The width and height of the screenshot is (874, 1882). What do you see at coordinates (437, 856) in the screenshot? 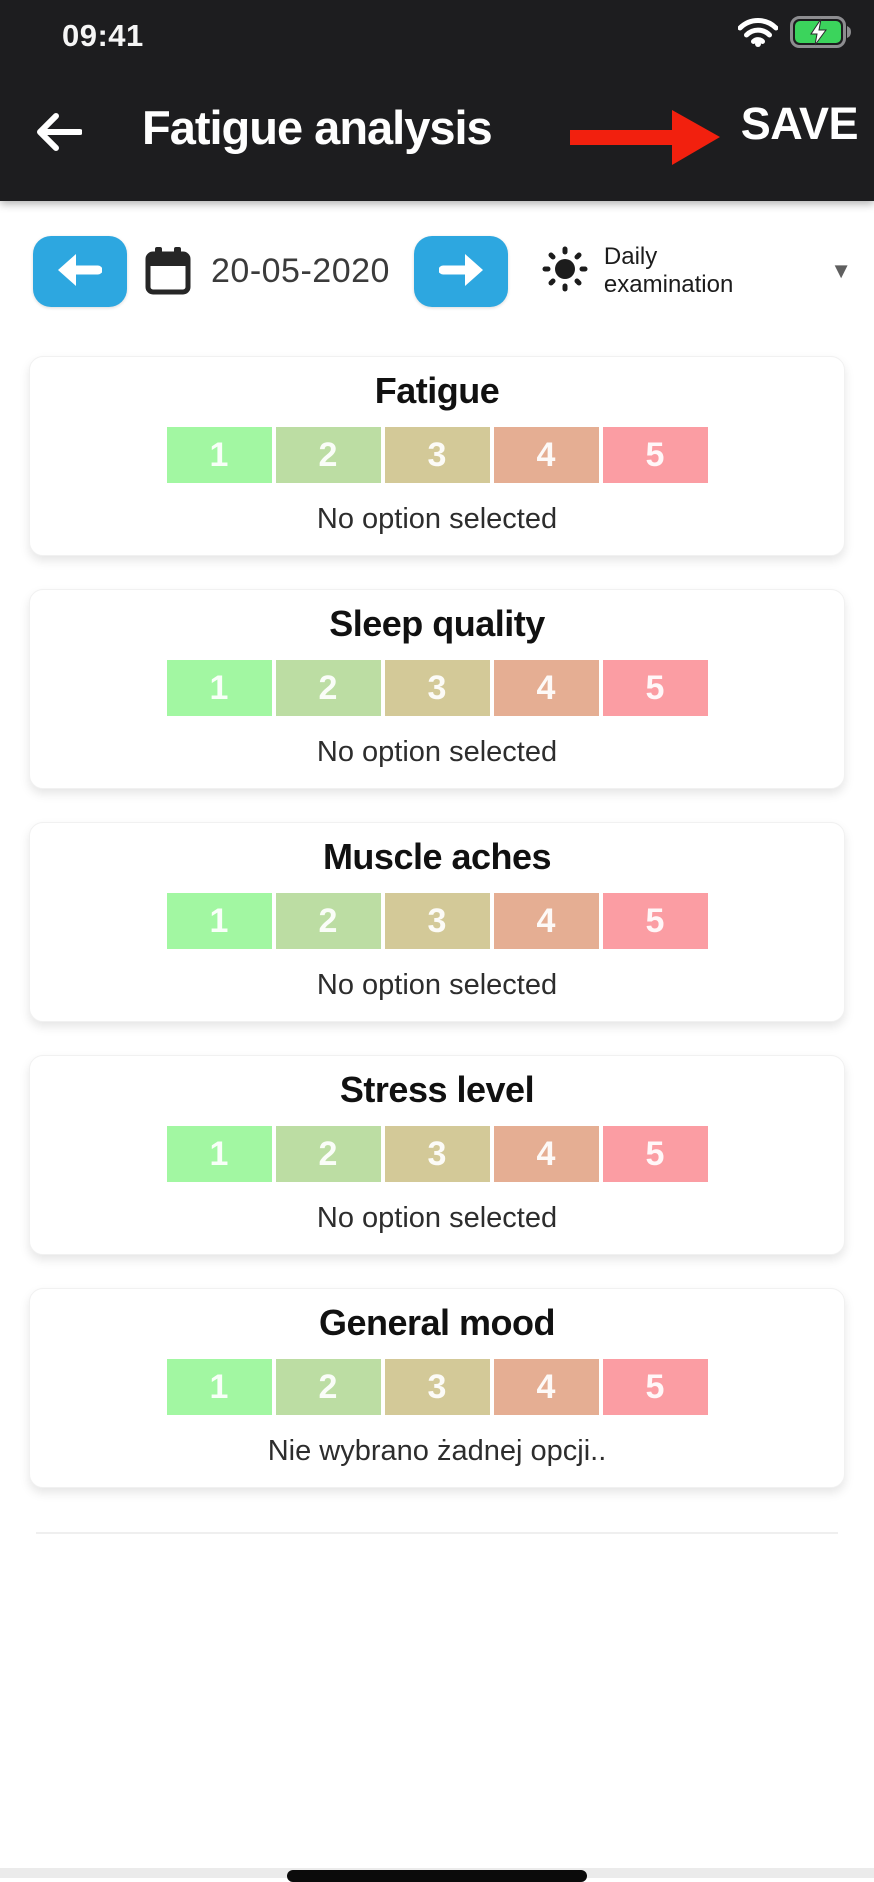
I see `card-title: Muscle aches` at bounding box center [437, 856].